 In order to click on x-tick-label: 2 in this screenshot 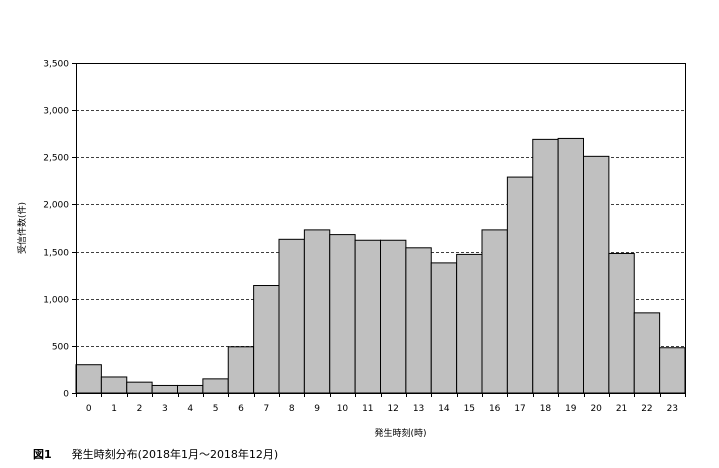, I will do `click(140, 409)`.